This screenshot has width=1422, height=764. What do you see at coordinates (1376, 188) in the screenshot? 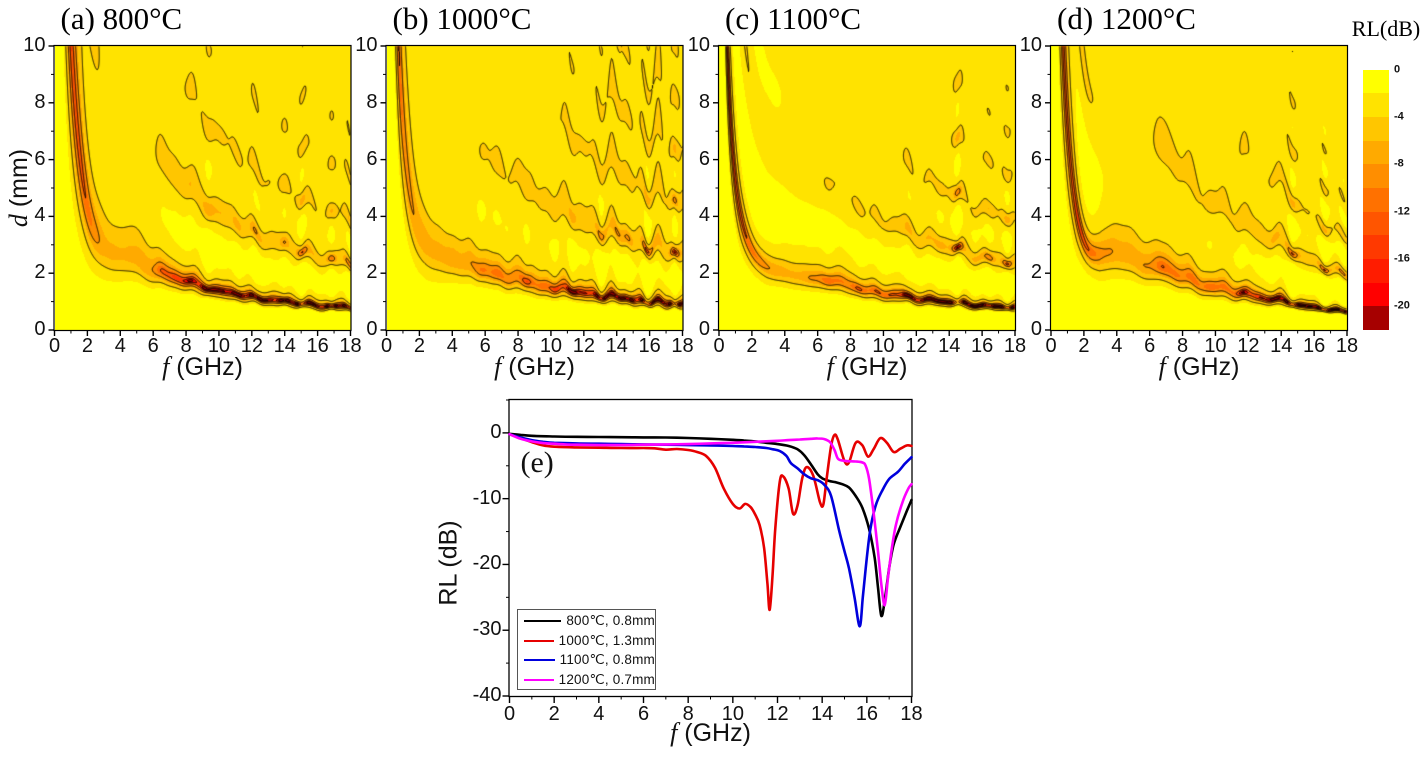
I see `colorbar` at bounding box center [1376, 188].